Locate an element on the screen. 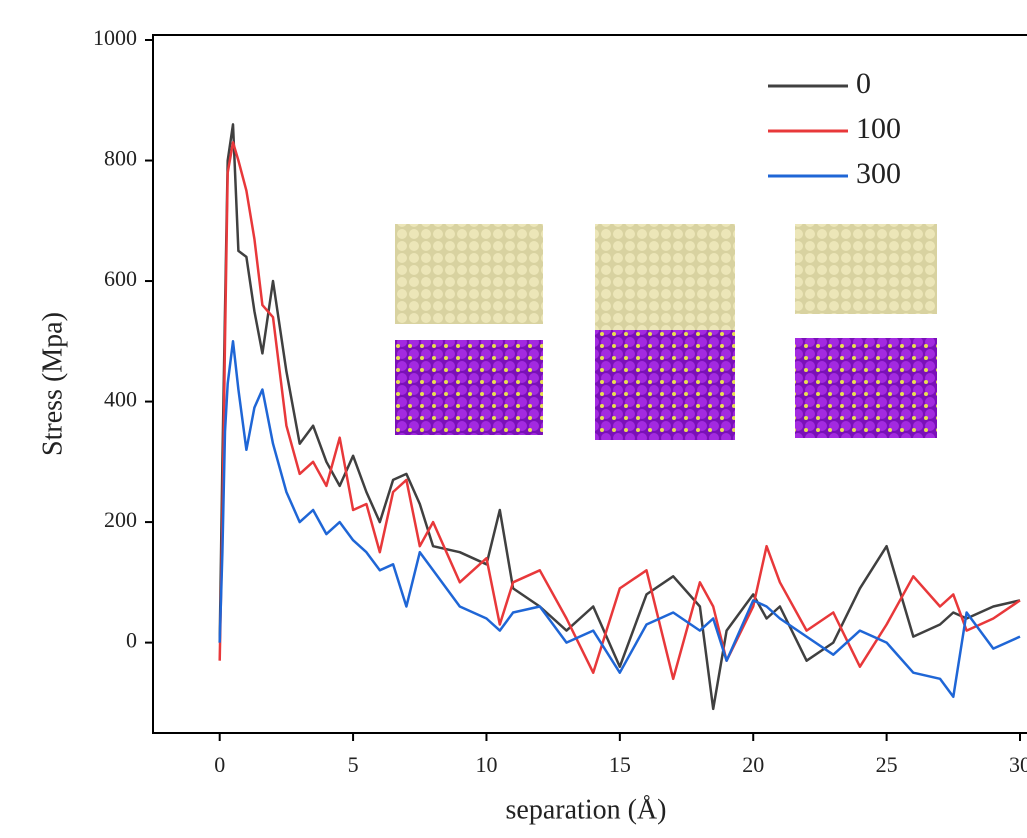  legend-label: 100 is located at coordinates (878, 128).